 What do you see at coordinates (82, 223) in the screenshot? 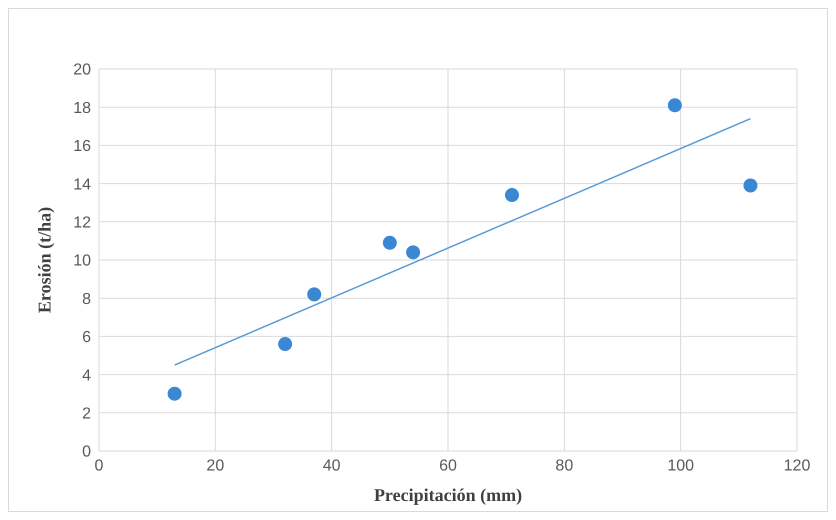
I see `y-tick-label: 12` at bounding box center [82, 223].